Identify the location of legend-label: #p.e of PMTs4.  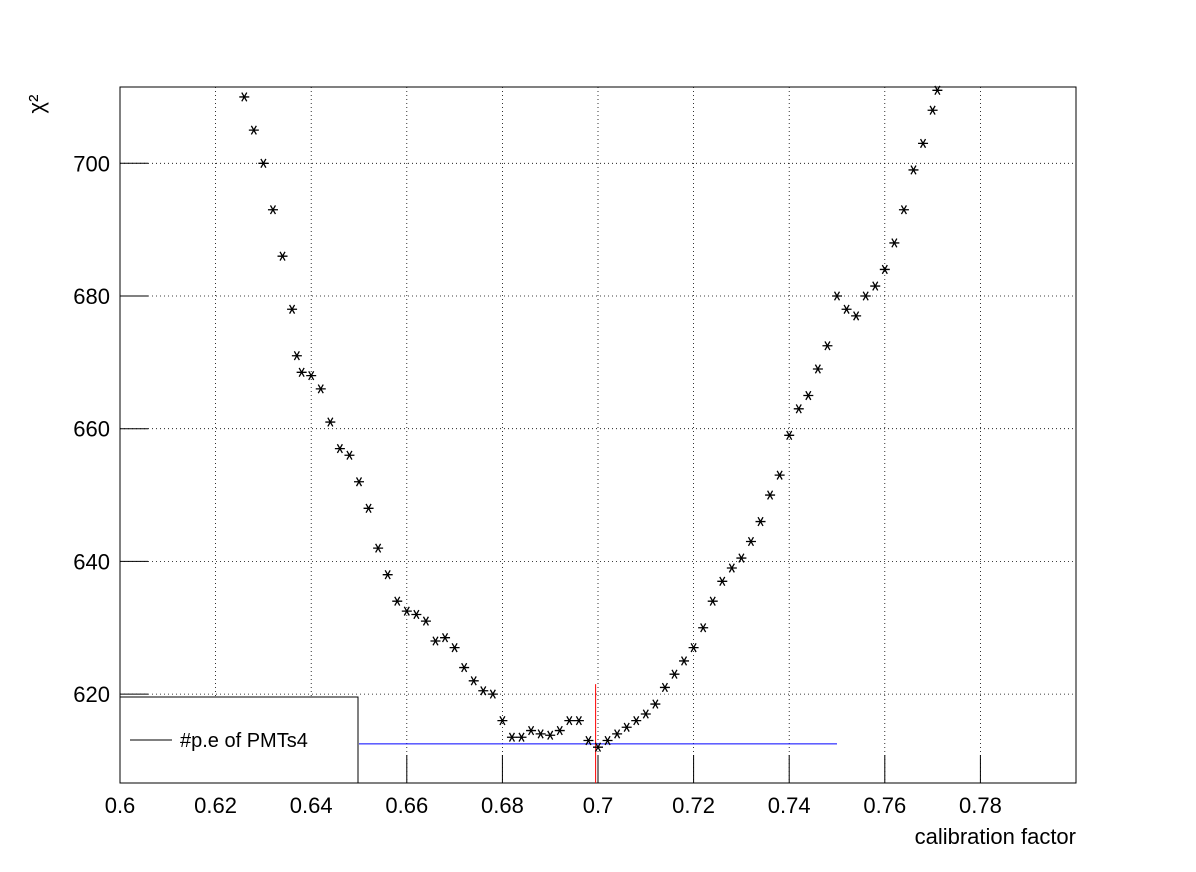
(244, 741).